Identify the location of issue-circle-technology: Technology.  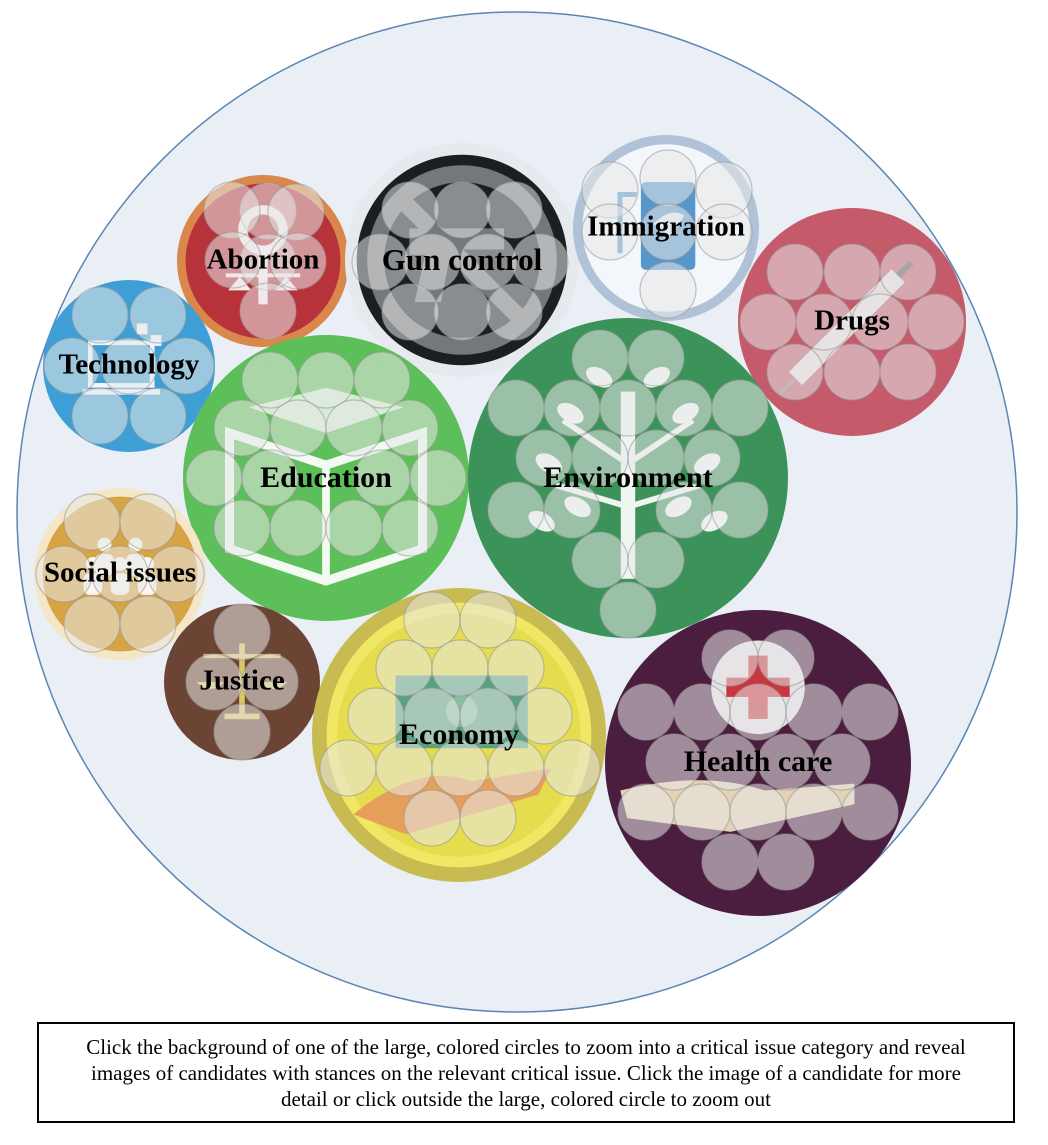
(129, 366).